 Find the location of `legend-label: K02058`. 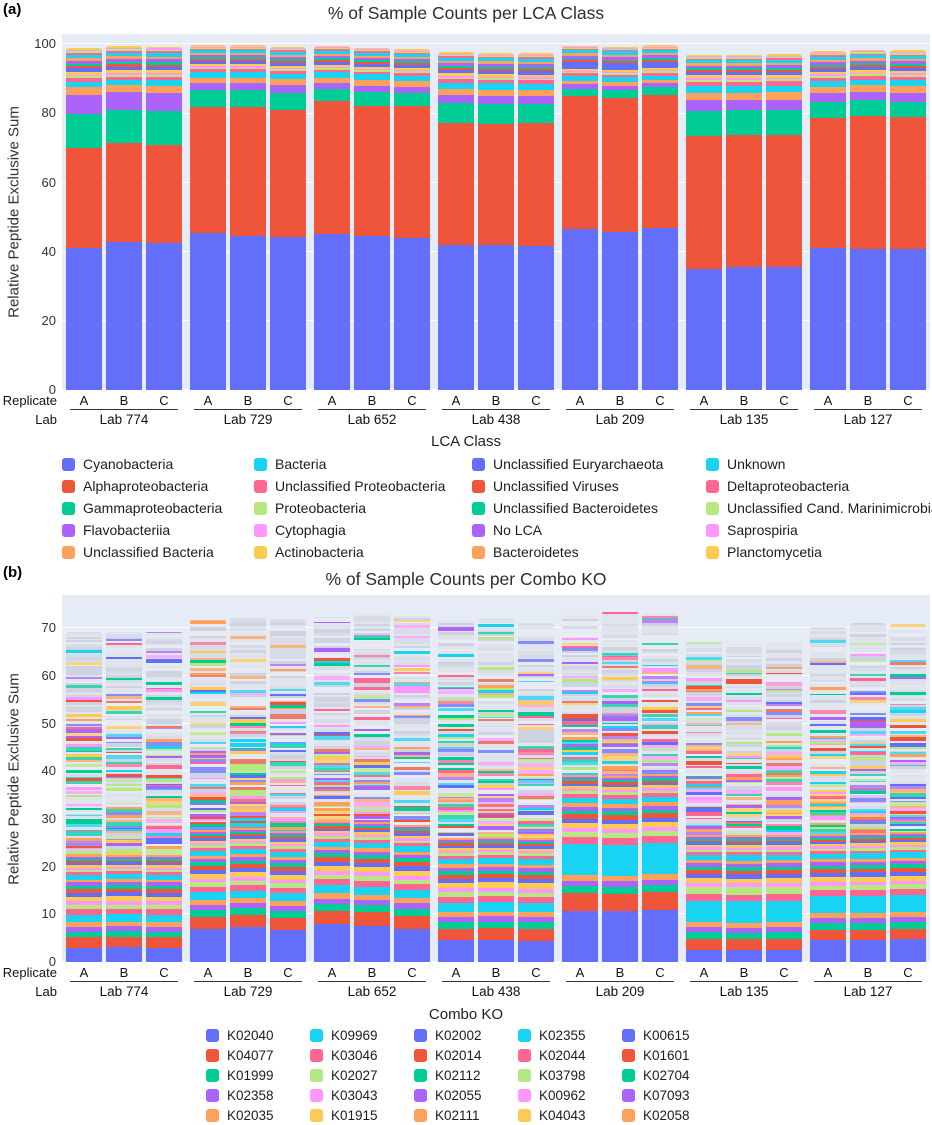

legend-label: K02058 is located at coordinates (666, 1115).